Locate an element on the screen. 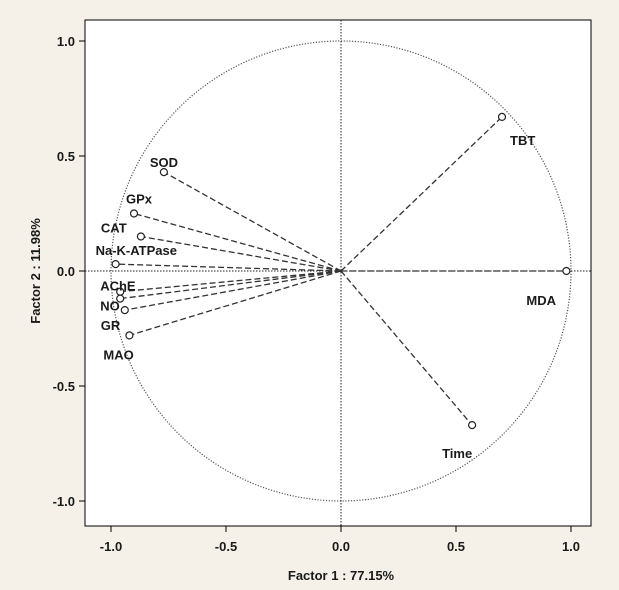 This screenshot has height=590, width=619. point-na-k-atpase is located at coordinates (115, 264).